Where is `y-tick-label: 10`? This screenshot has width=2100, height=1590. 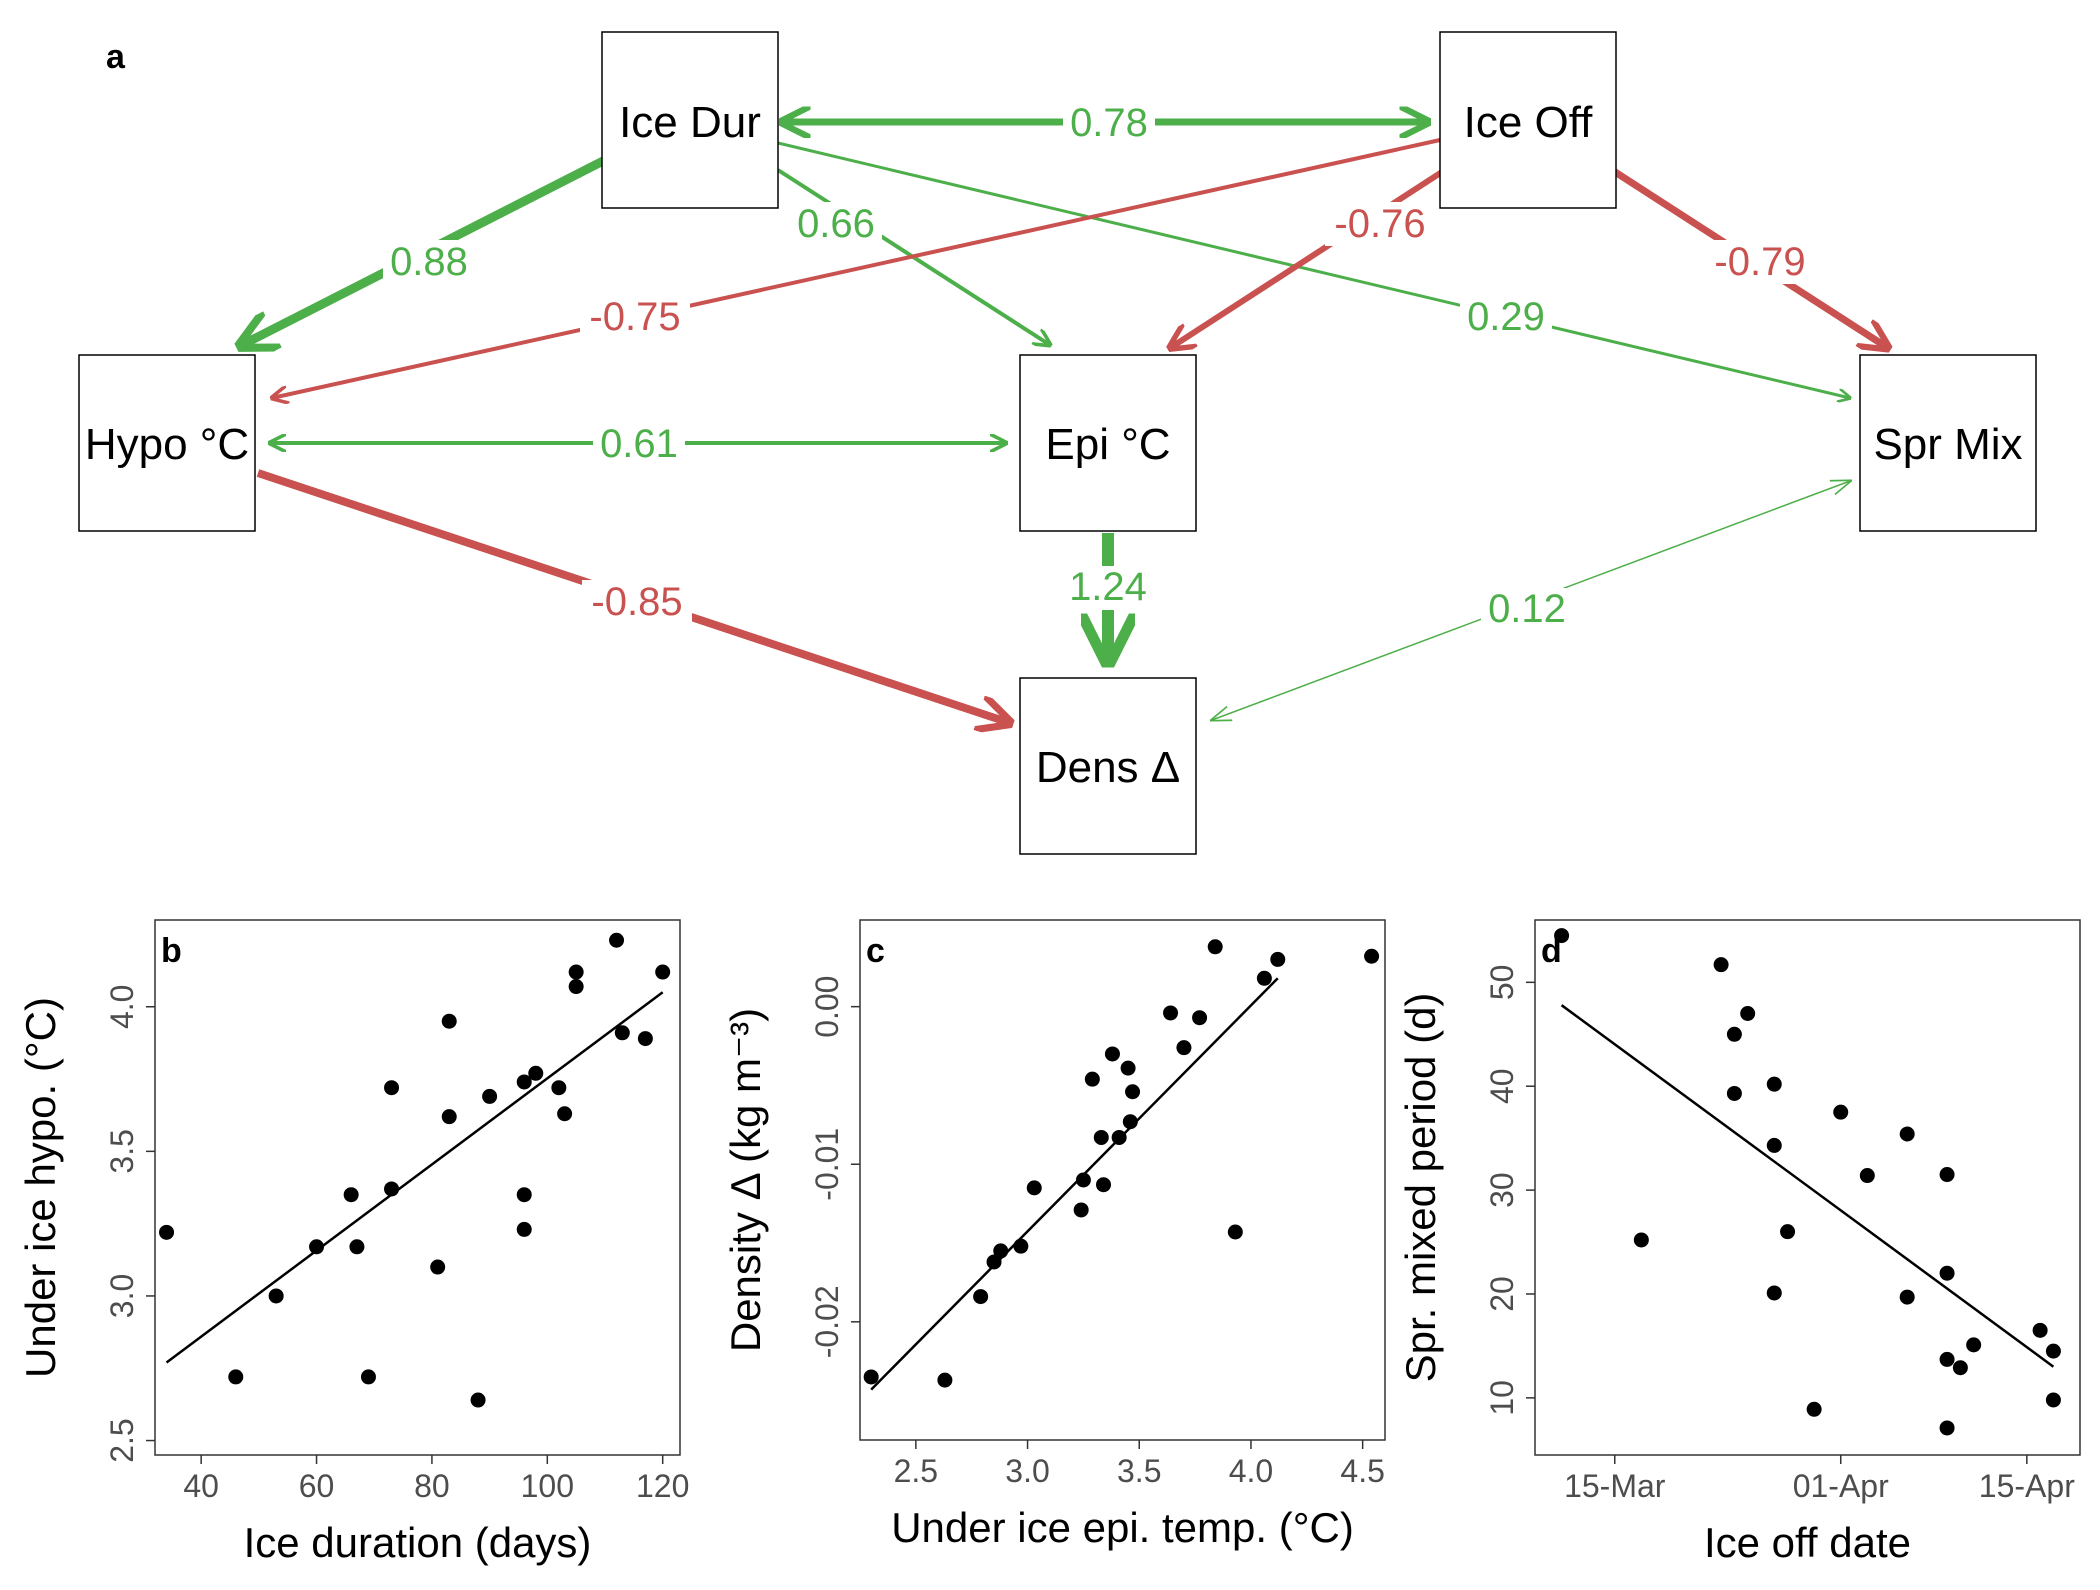 y-tick-label: 10 is located at coordinates (1502, 1398).